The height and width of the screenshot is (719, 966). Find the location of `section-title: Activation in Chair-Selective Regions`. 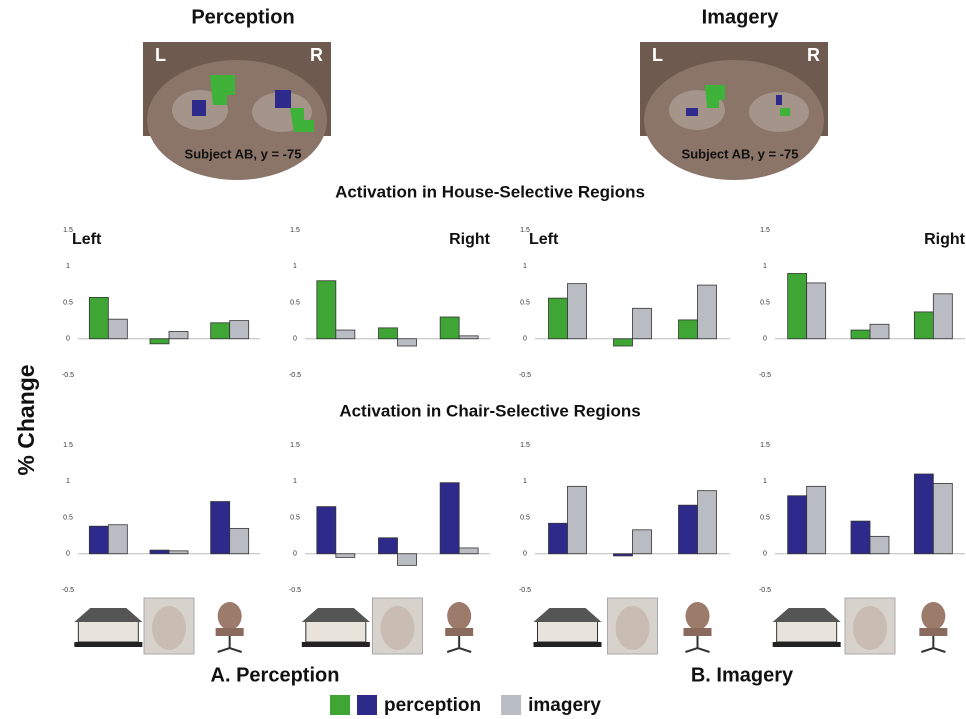

section-title: Activation in Chair-Selective Regions is located at coordinates (489, 410).